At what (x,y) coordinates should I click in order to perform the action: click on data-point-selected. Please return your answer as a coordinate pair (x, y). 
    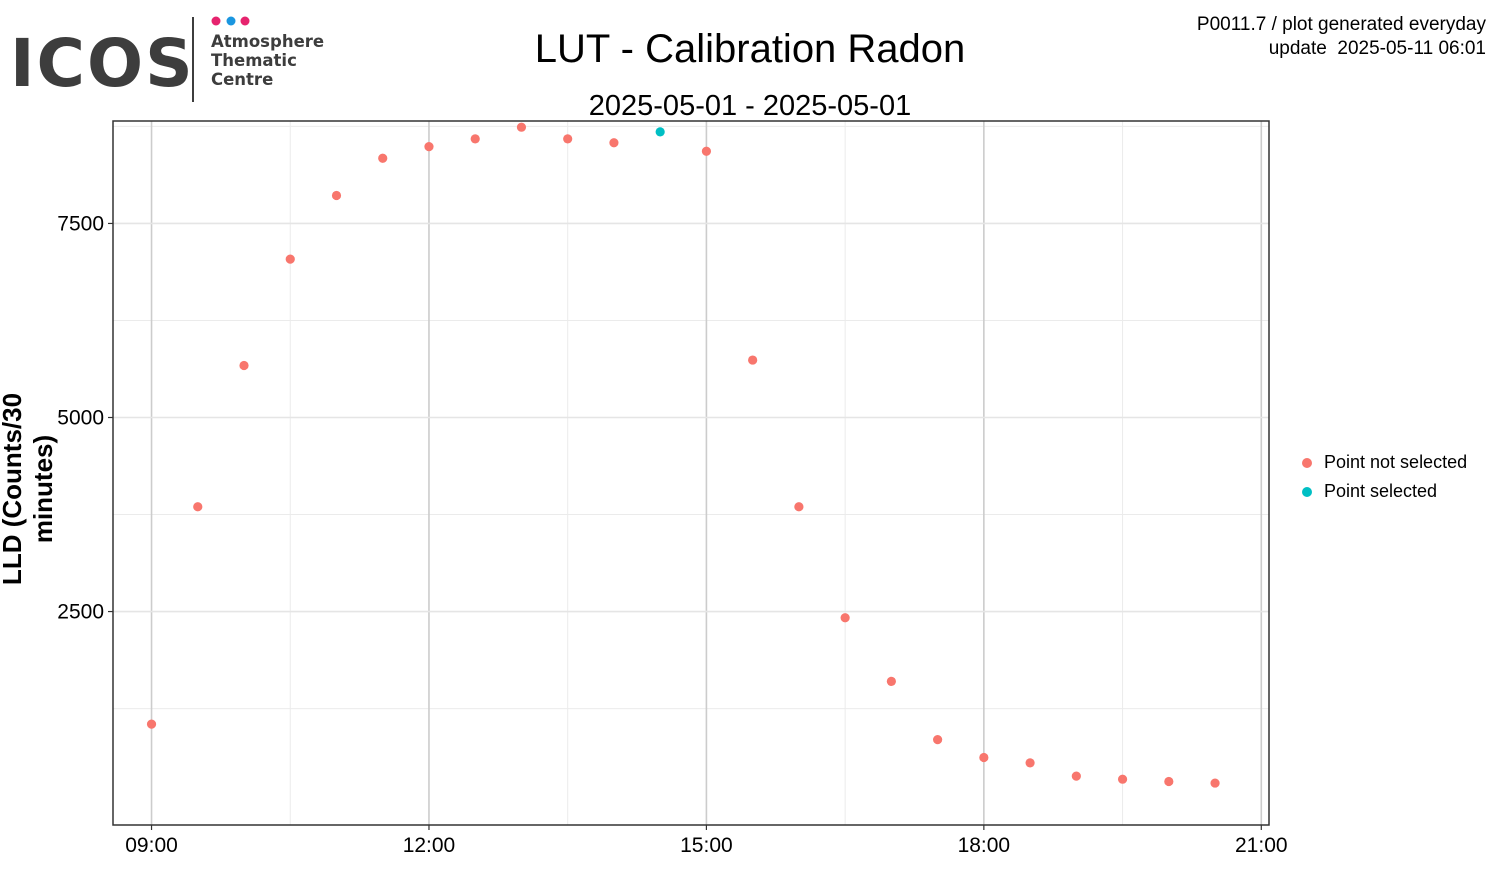
    Looking at the image, I should click on (660, 132).